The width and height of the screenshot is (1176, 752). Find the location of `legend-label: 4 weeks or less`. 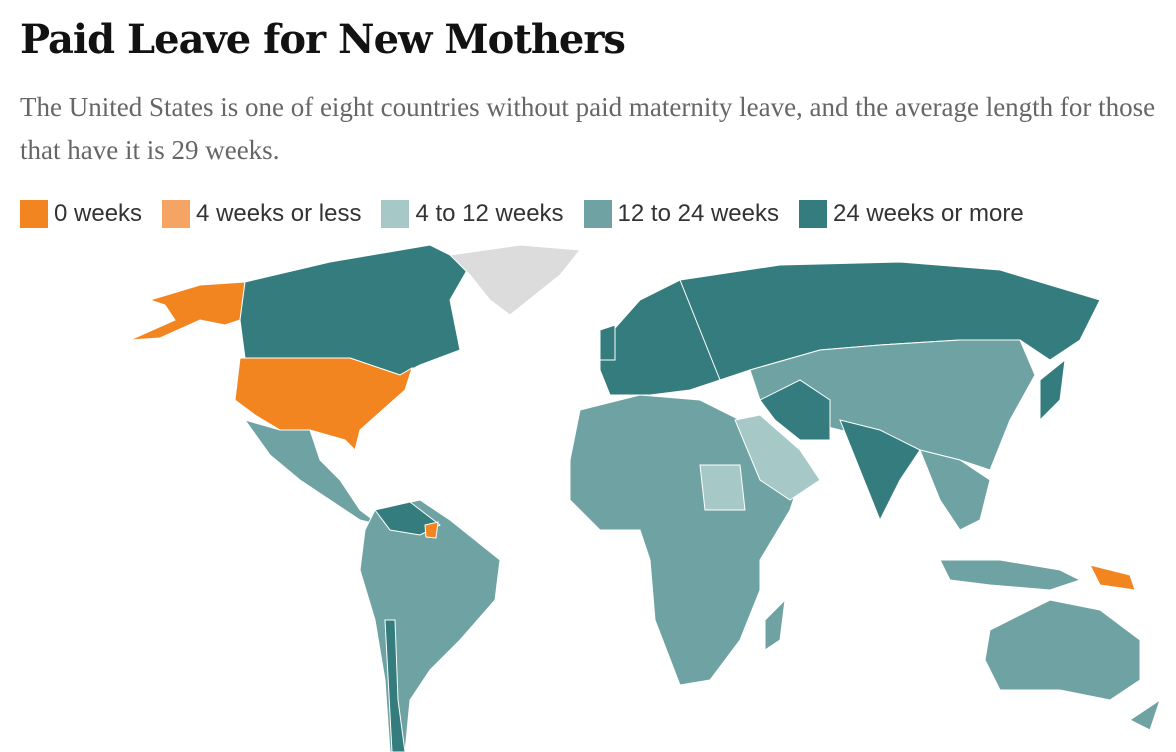

legend-label: 4 weeks or less is located at coordinates (279, 213).